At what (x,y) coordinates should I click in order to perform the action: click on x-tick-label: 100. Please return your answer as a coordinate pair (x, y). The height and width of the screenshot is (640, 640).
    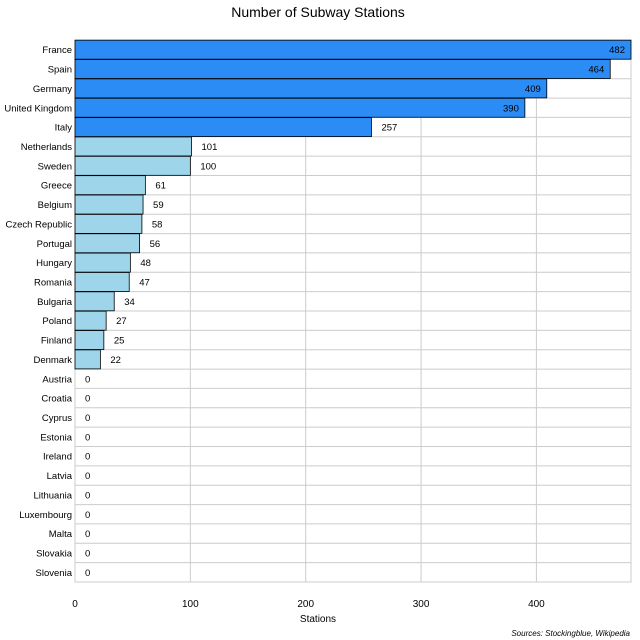
    Looking at the image, I should click on (190, 604).